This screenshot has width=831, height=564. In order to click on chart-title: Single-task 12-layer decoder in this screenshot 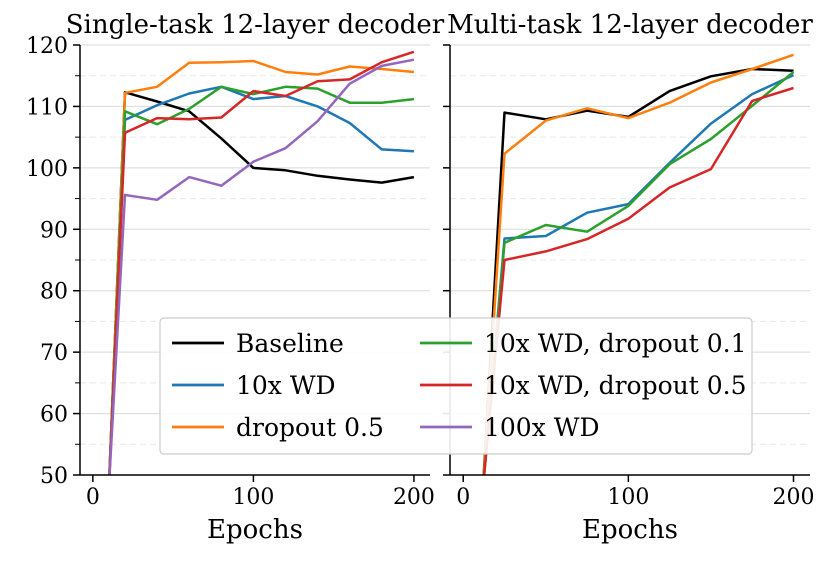, I will do `click(255, 25)`.